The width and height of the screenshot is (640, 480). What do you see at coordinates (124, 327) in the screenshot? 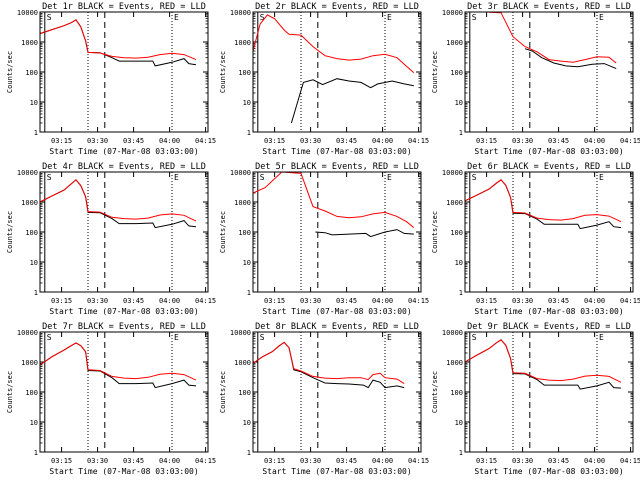
I see `panel-title: Det 7r BLACK = Events, RED = LLD` at bounding box center [124, 327].